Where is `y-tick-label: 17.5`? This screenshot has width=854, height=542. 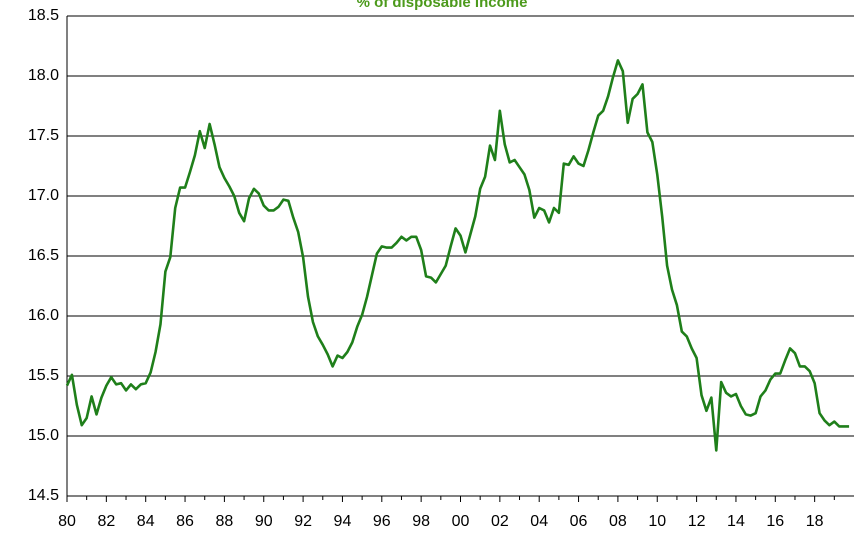 y-tick-label: 17.5 is located at coordinates (43, 135).